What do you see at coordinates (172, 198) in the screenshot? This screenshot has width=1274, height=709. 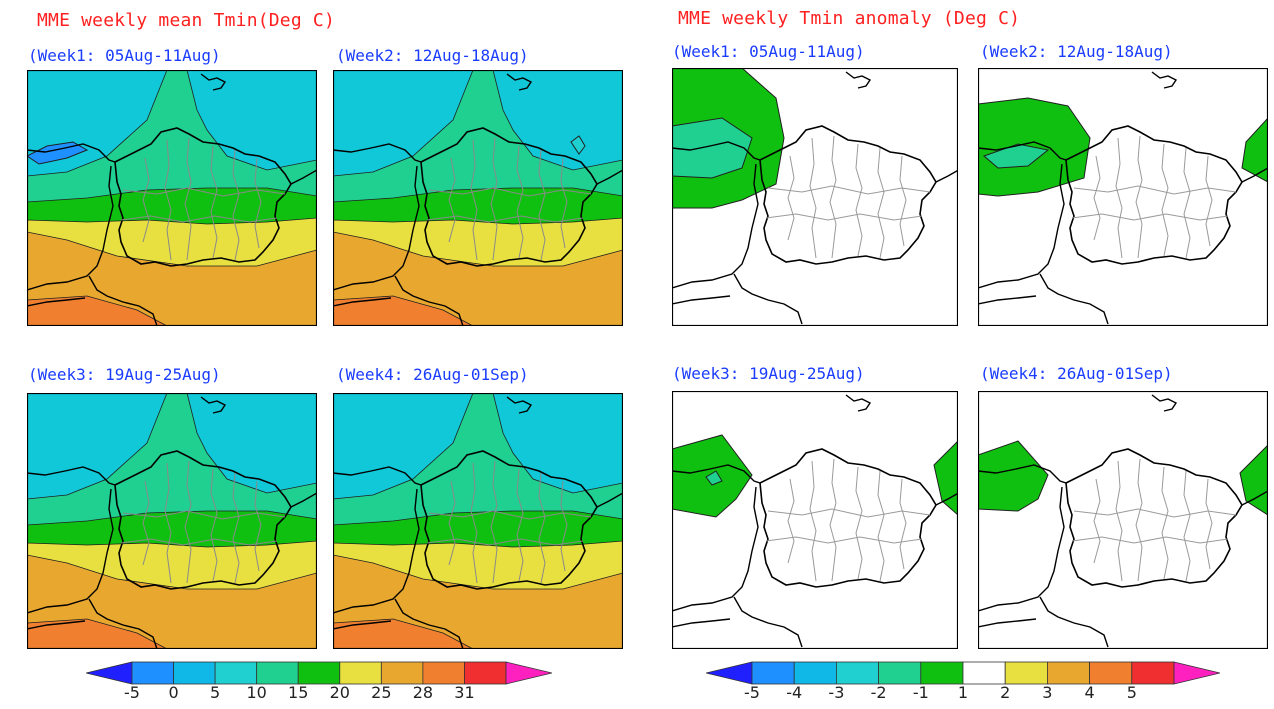 I see `tmin-map-week1: 28N28N27N26N89E89.5E90E90.5E91E91.5E92E` at bounding box center [172, 198].